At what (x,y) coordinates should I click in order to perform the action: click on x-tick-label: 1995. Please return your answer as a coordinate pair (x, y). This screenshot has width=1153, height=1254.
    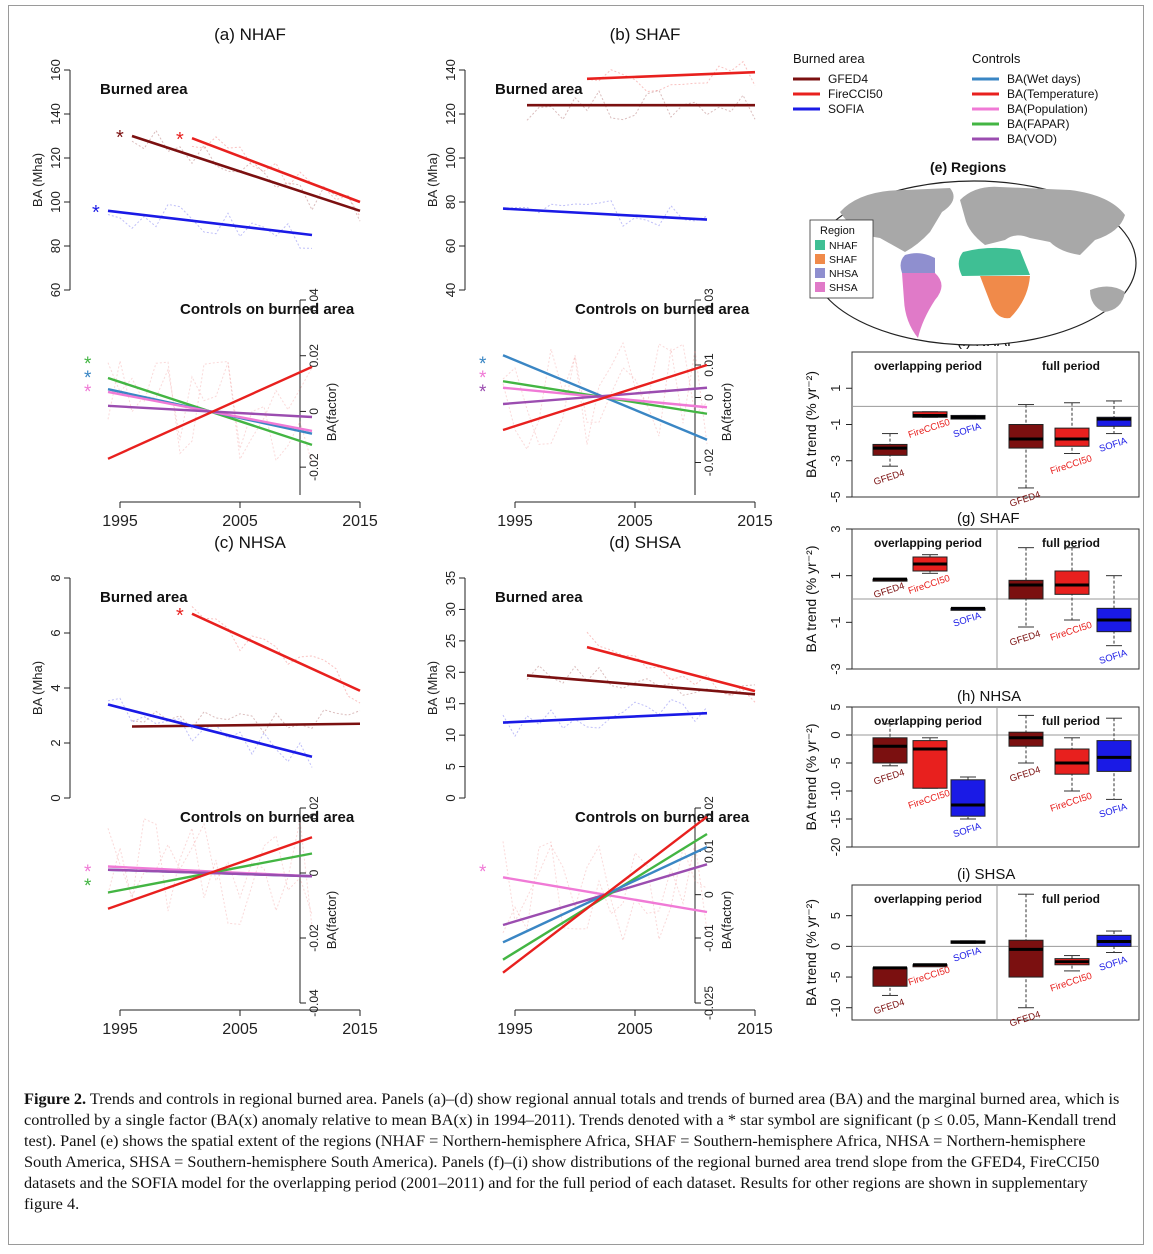
    Looking at the image, I should click on (120, 521).